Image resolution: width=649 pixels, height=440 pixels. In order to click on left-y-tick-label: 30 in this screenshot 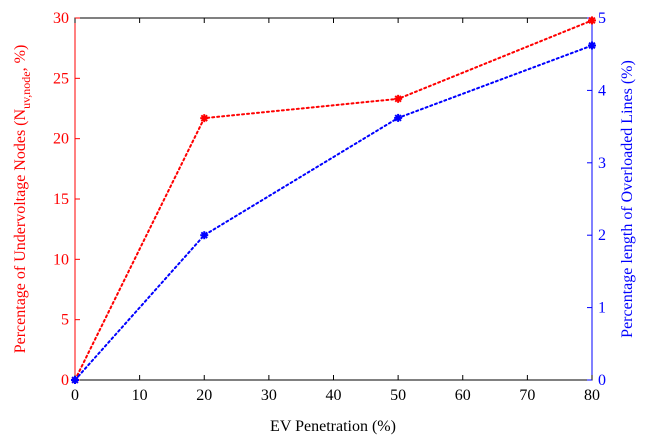, I will do `click(61, 18)`.